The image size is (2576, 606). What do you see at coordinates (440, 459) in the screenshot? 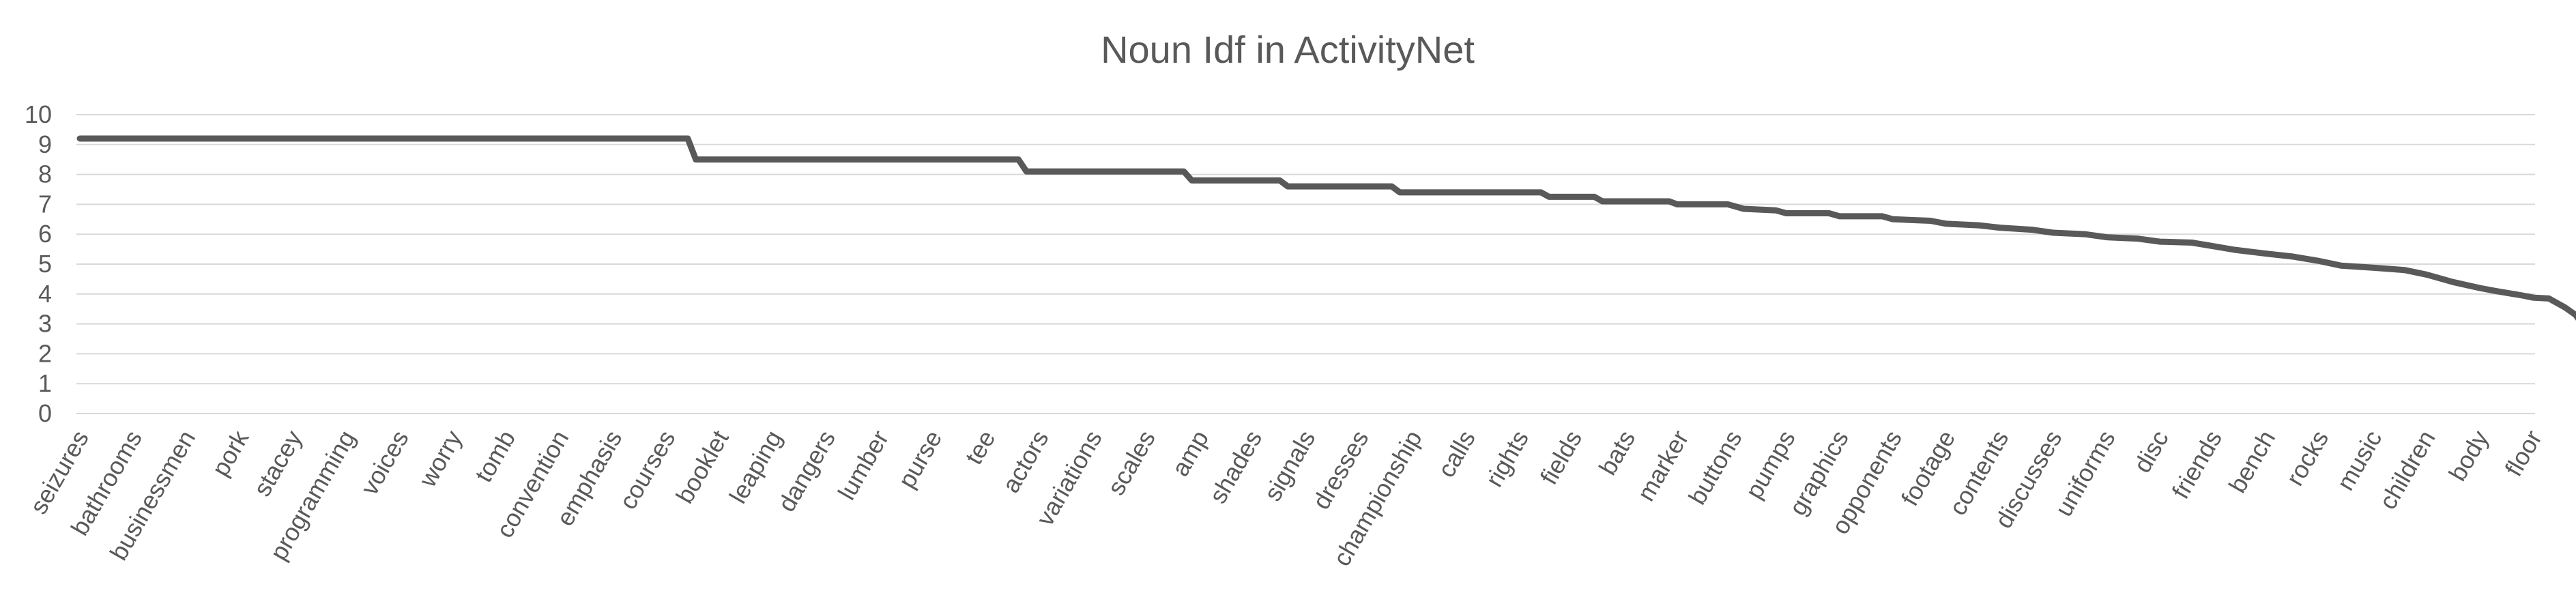
I see `x-tick-label: worry` at bounding box center [440, 459].